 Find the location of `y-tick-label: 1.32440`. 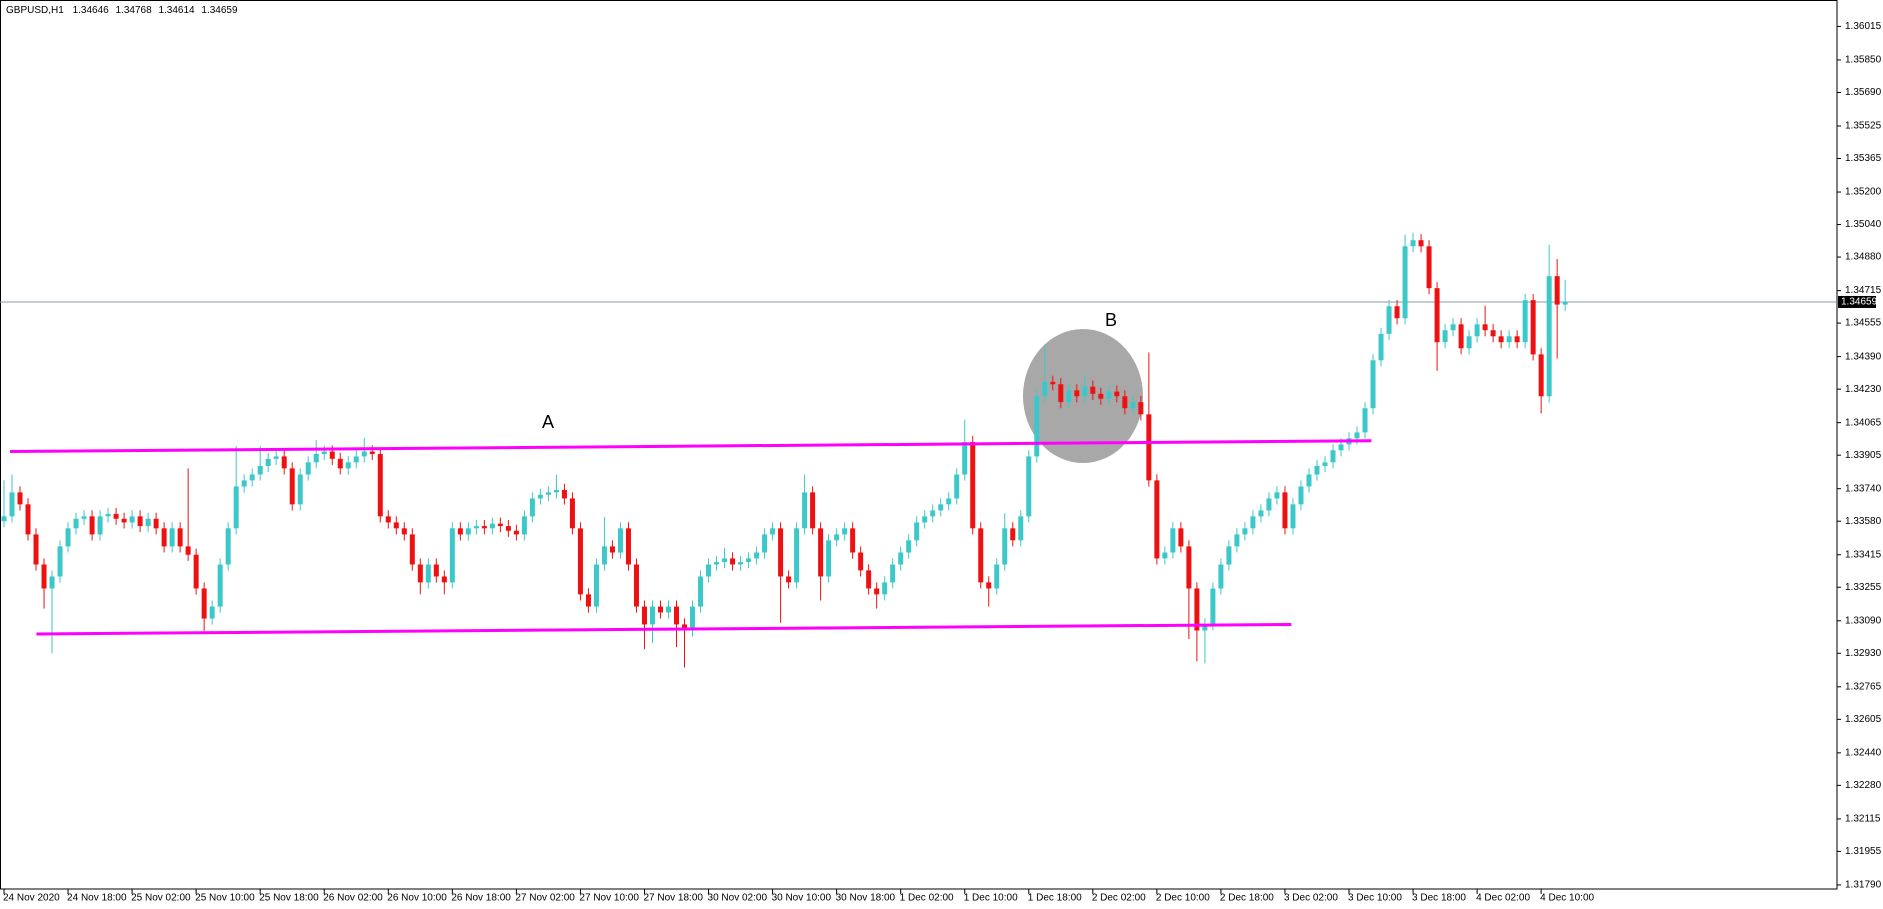

y-tick-label: 1.32440 is located at coordinates (1863, 752).